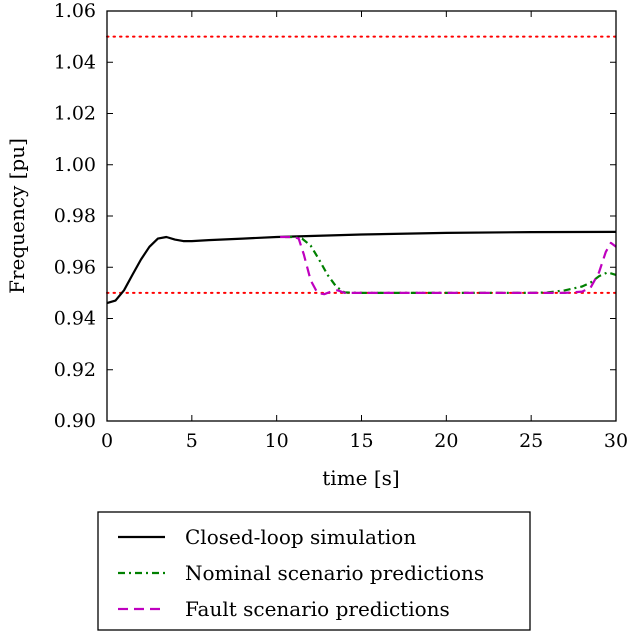  Describe the element at coordinates (75, 370) in the screenshot. I see `y-tick-label: 0.92` at that location.